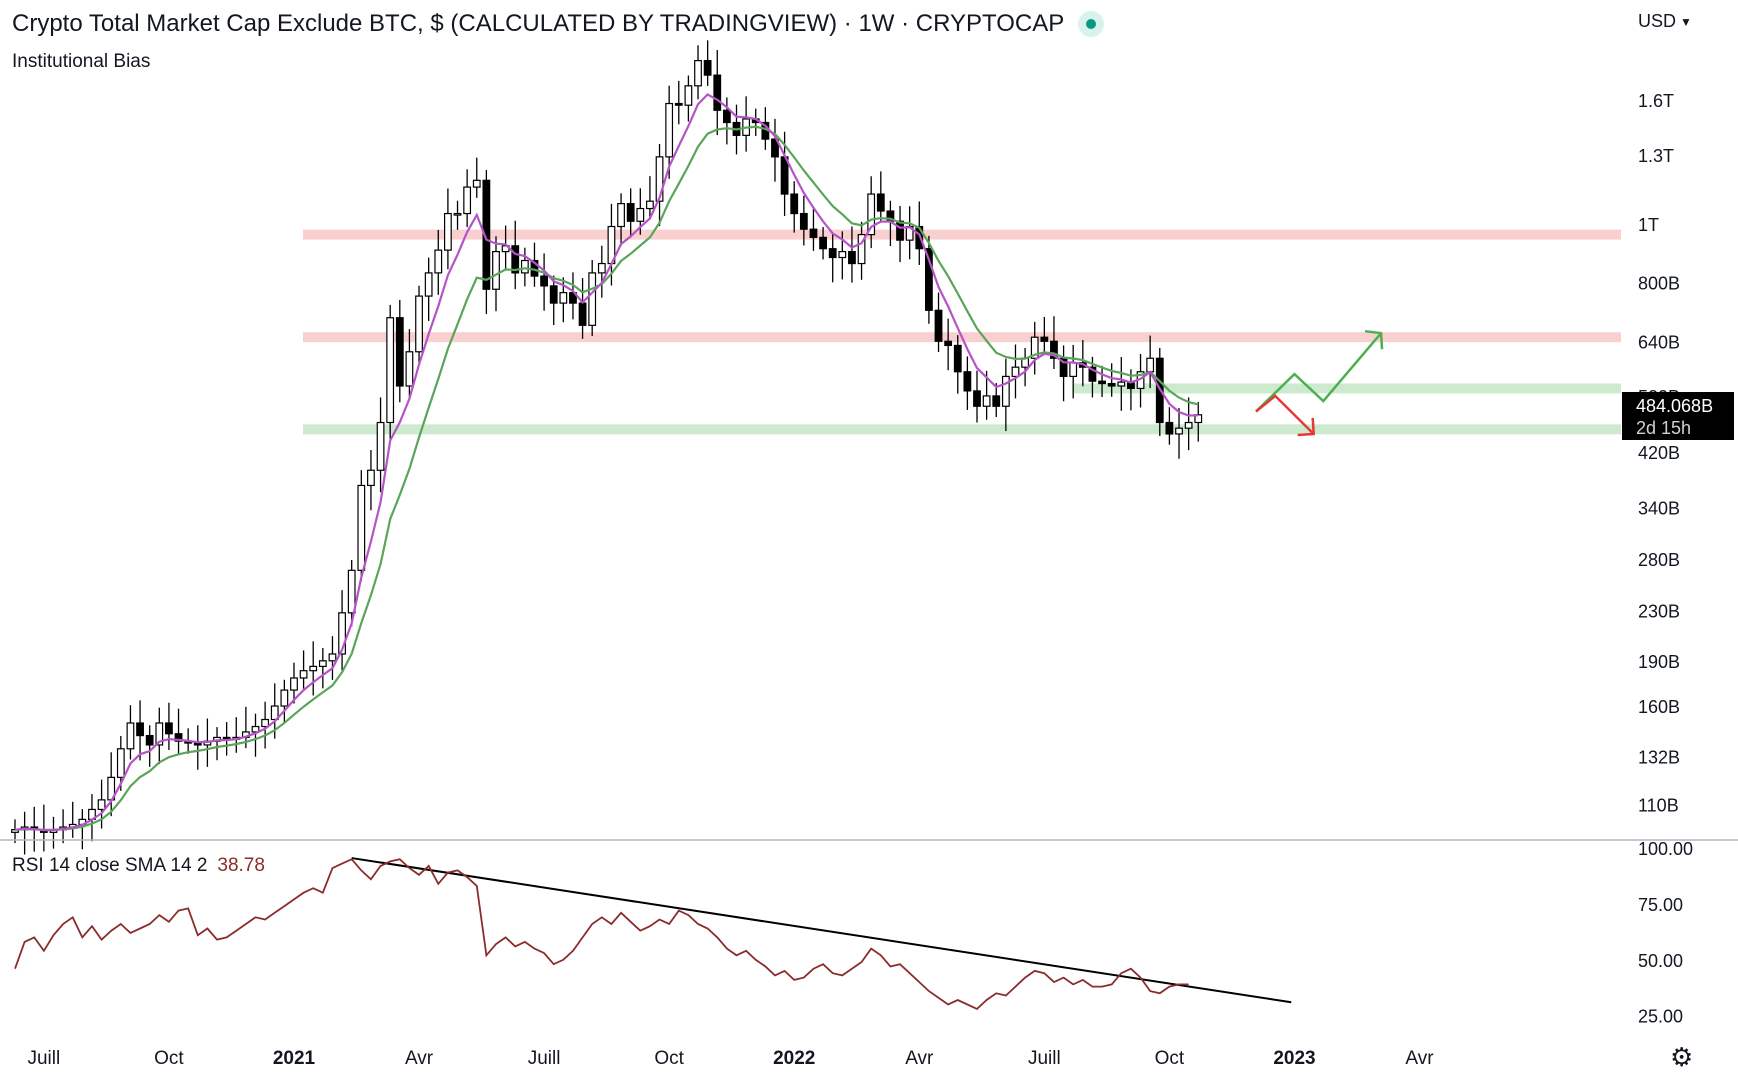 This screenshot has width=1738, height=1080. I want to click on rsi-legend-value: 38.78, so click(241, 865).